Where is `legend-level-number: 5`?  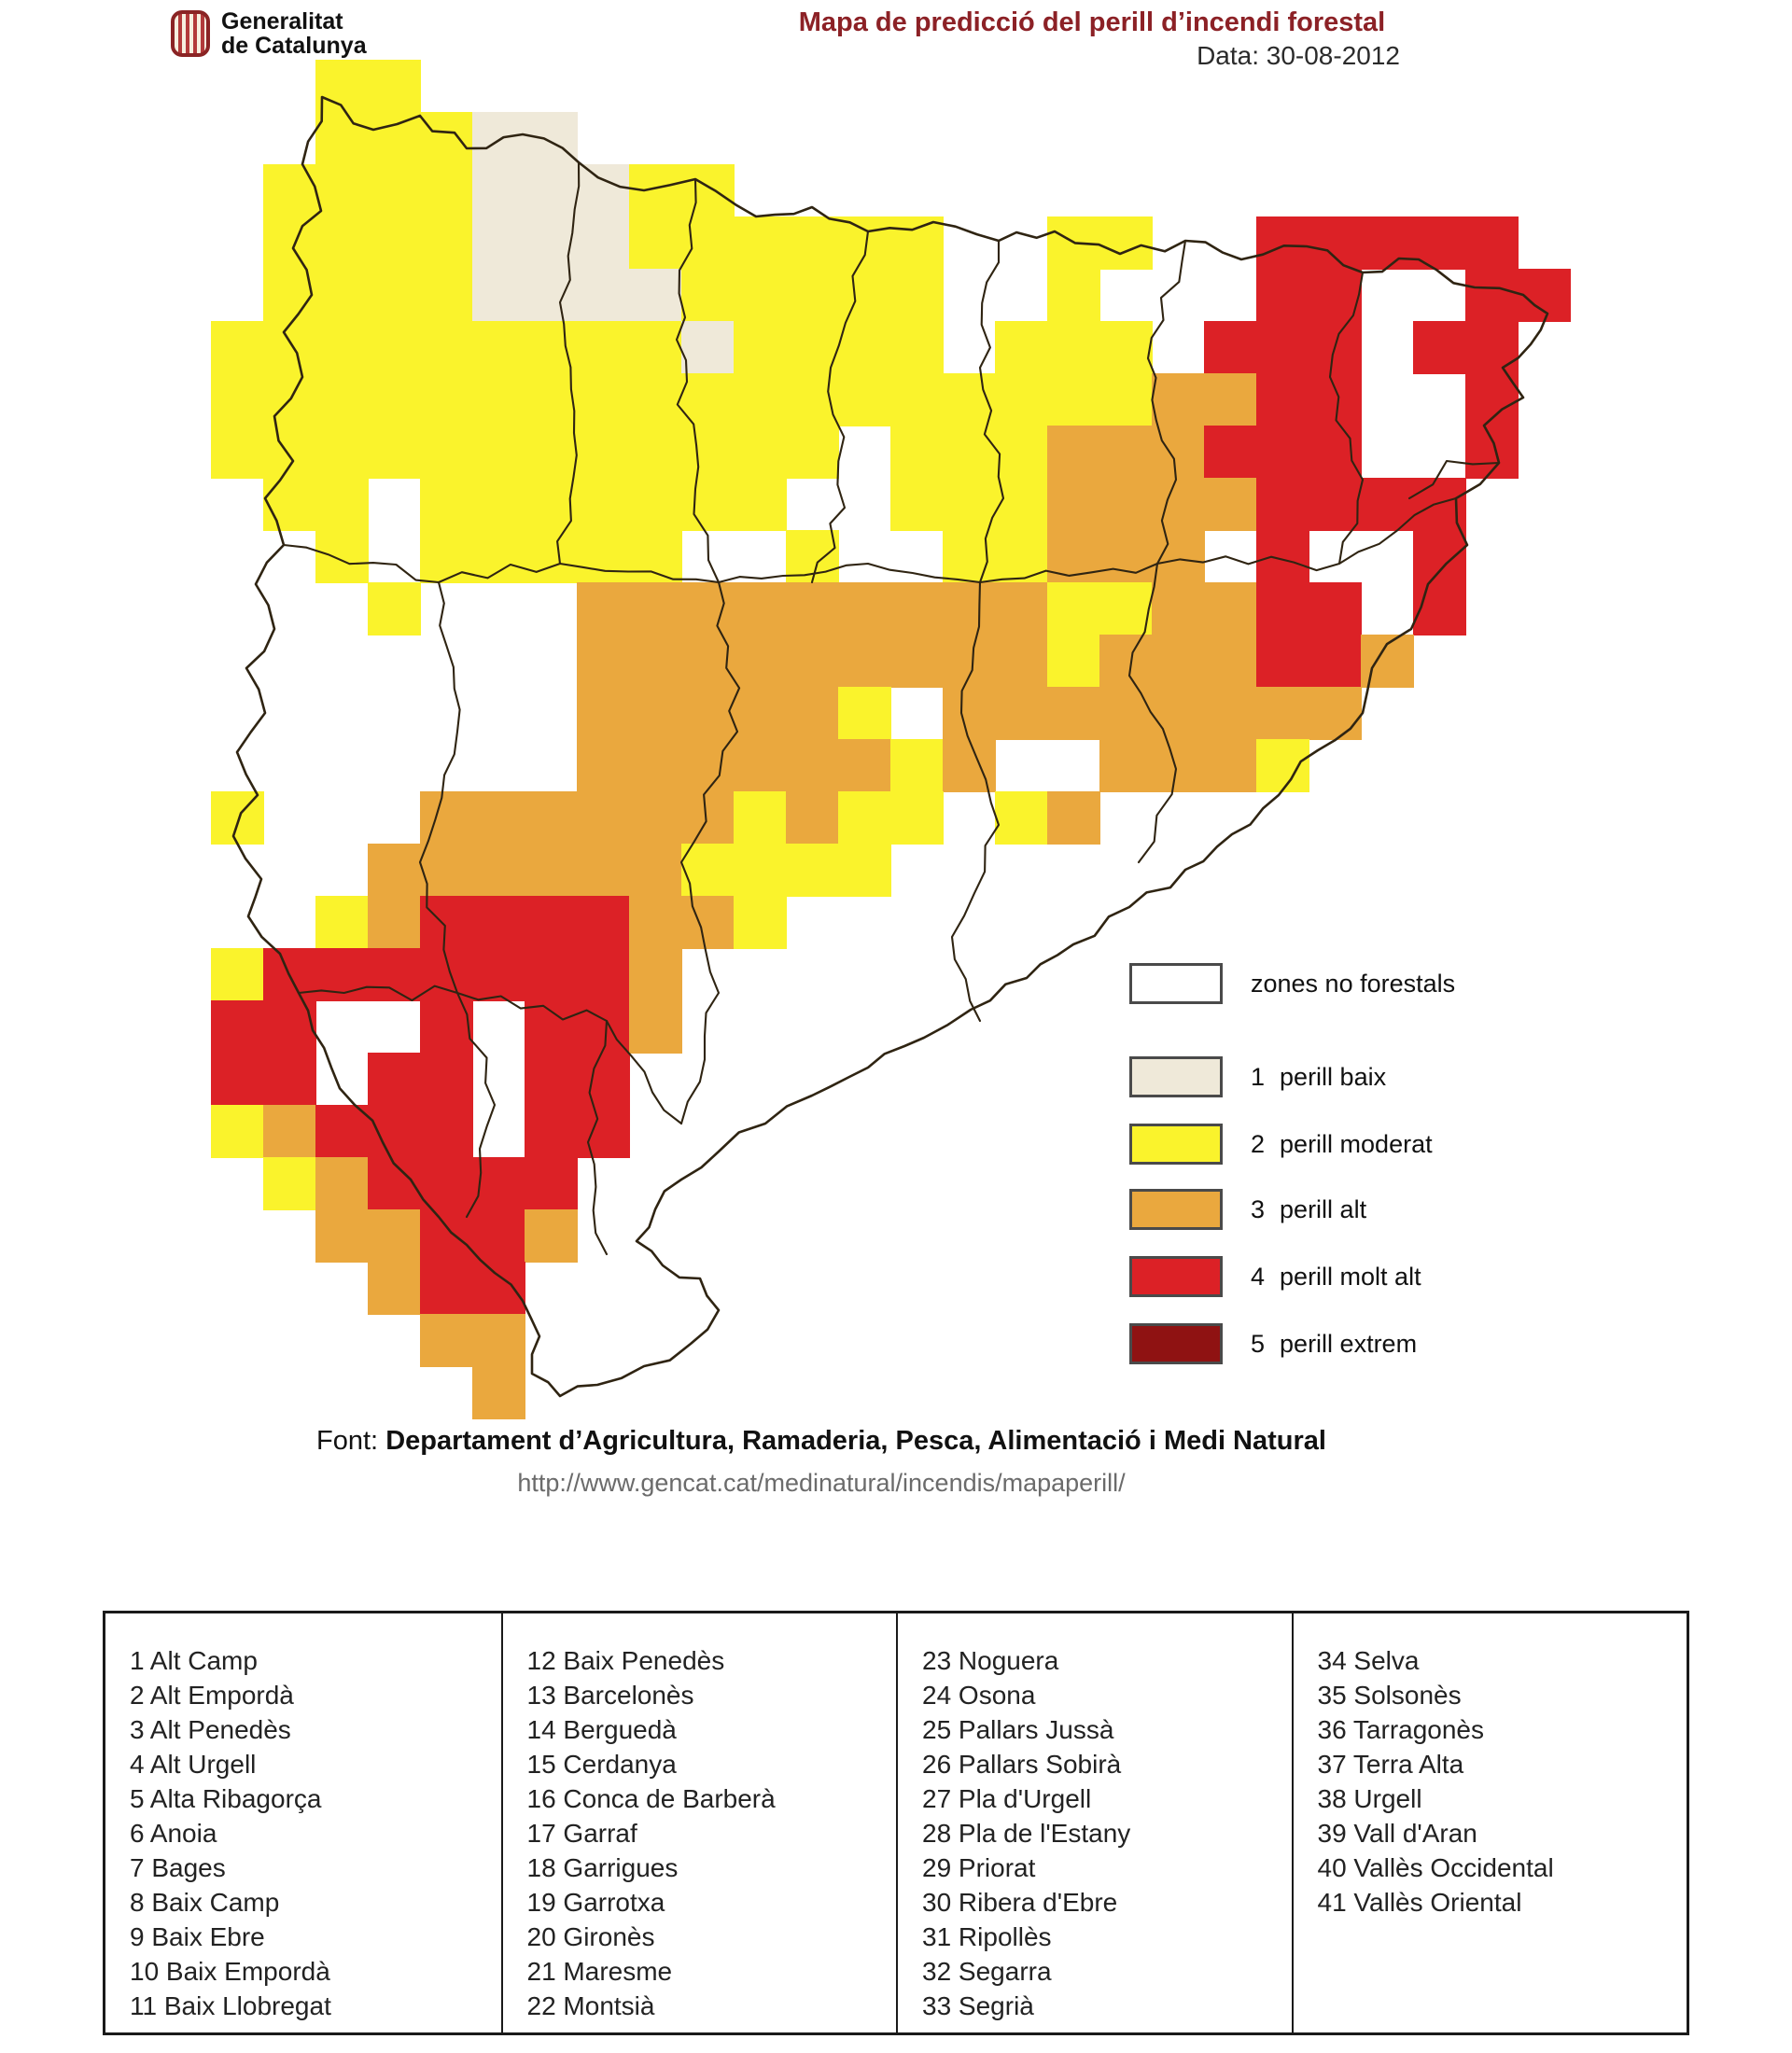 legend-level-number: 5 is located at coordinates (1258, 1343).